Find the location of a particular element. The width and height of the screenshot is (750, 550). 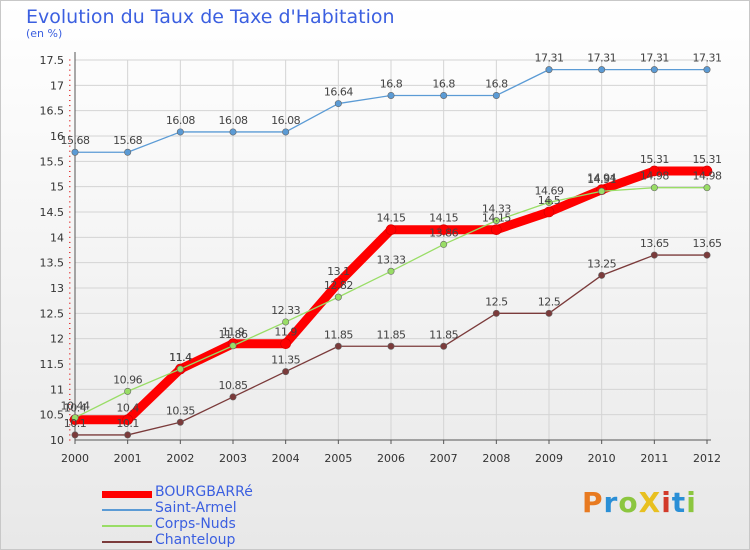

data-label-bourgbarr-: 11.9 is located at coordinates (233, 332).